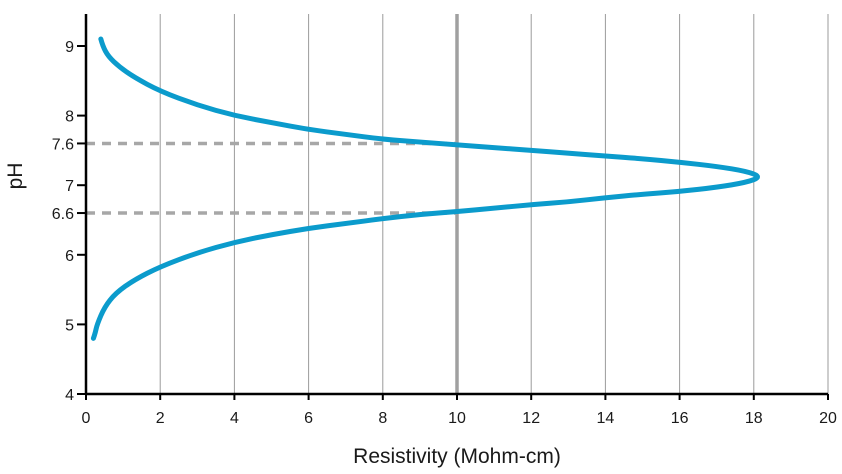 The width and height of the screenshot is (842, 474). What do you see at coordinates (457, 418) in the screenshot?
I see `x-tick-label: 10` at bounding box center [457, 418].